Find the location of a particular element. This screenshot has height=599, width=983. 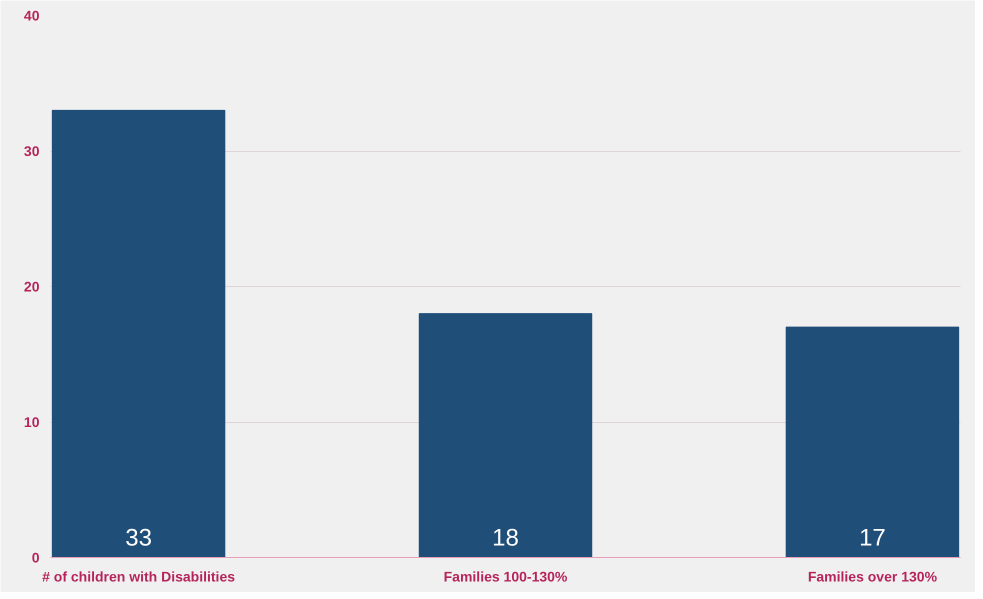

data-label: 18 is located at coordinates (505, 538).